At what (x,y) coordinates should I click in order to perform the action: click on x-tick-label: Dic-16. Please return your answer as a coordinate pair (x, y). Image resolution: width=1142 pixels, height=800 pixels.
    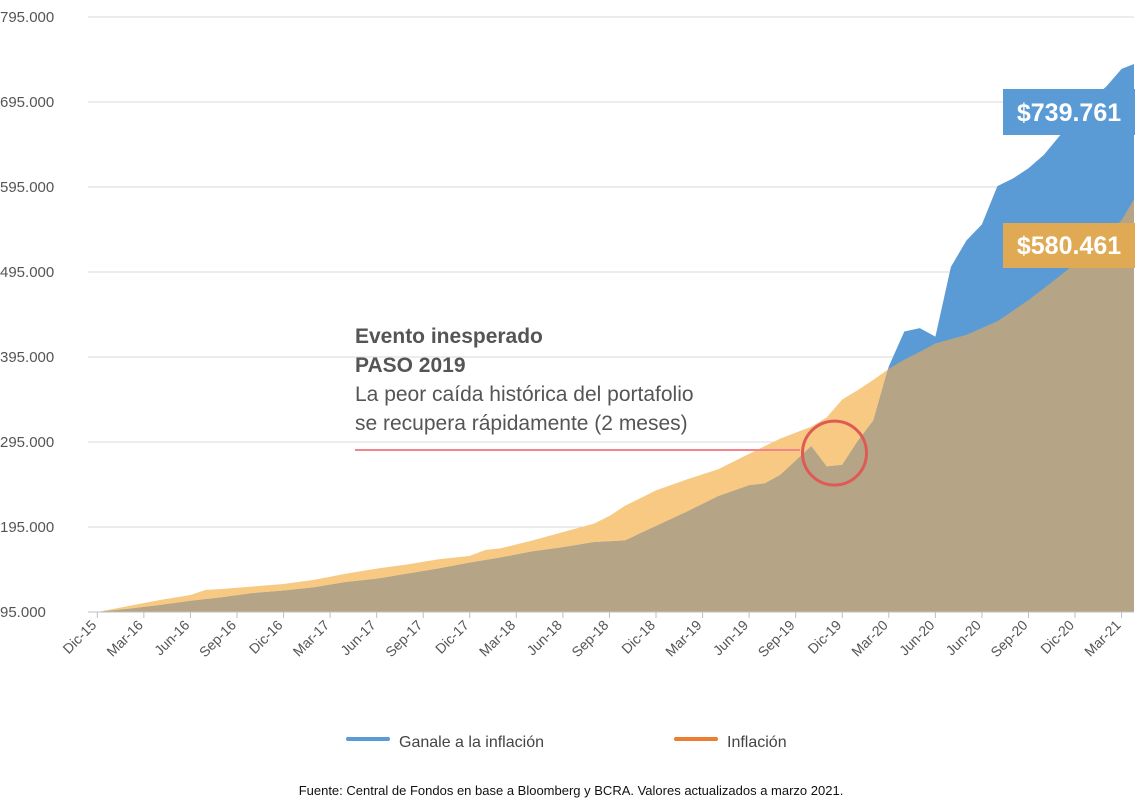
    Looking at the image, I should click on (266, 637).